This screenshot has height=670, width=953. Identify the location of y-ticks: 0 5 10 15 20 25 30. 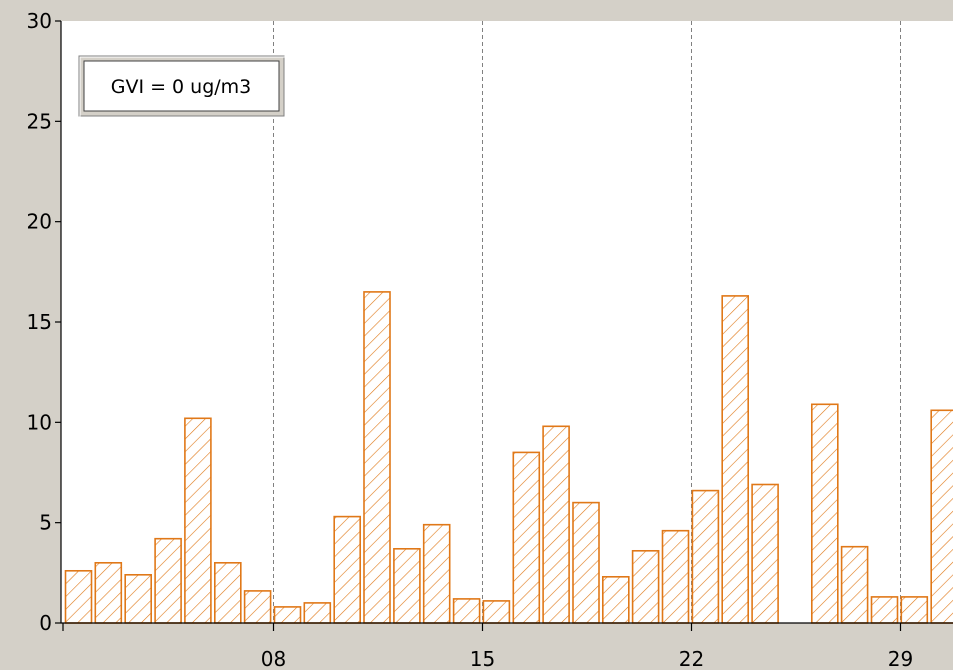
(44, 322).